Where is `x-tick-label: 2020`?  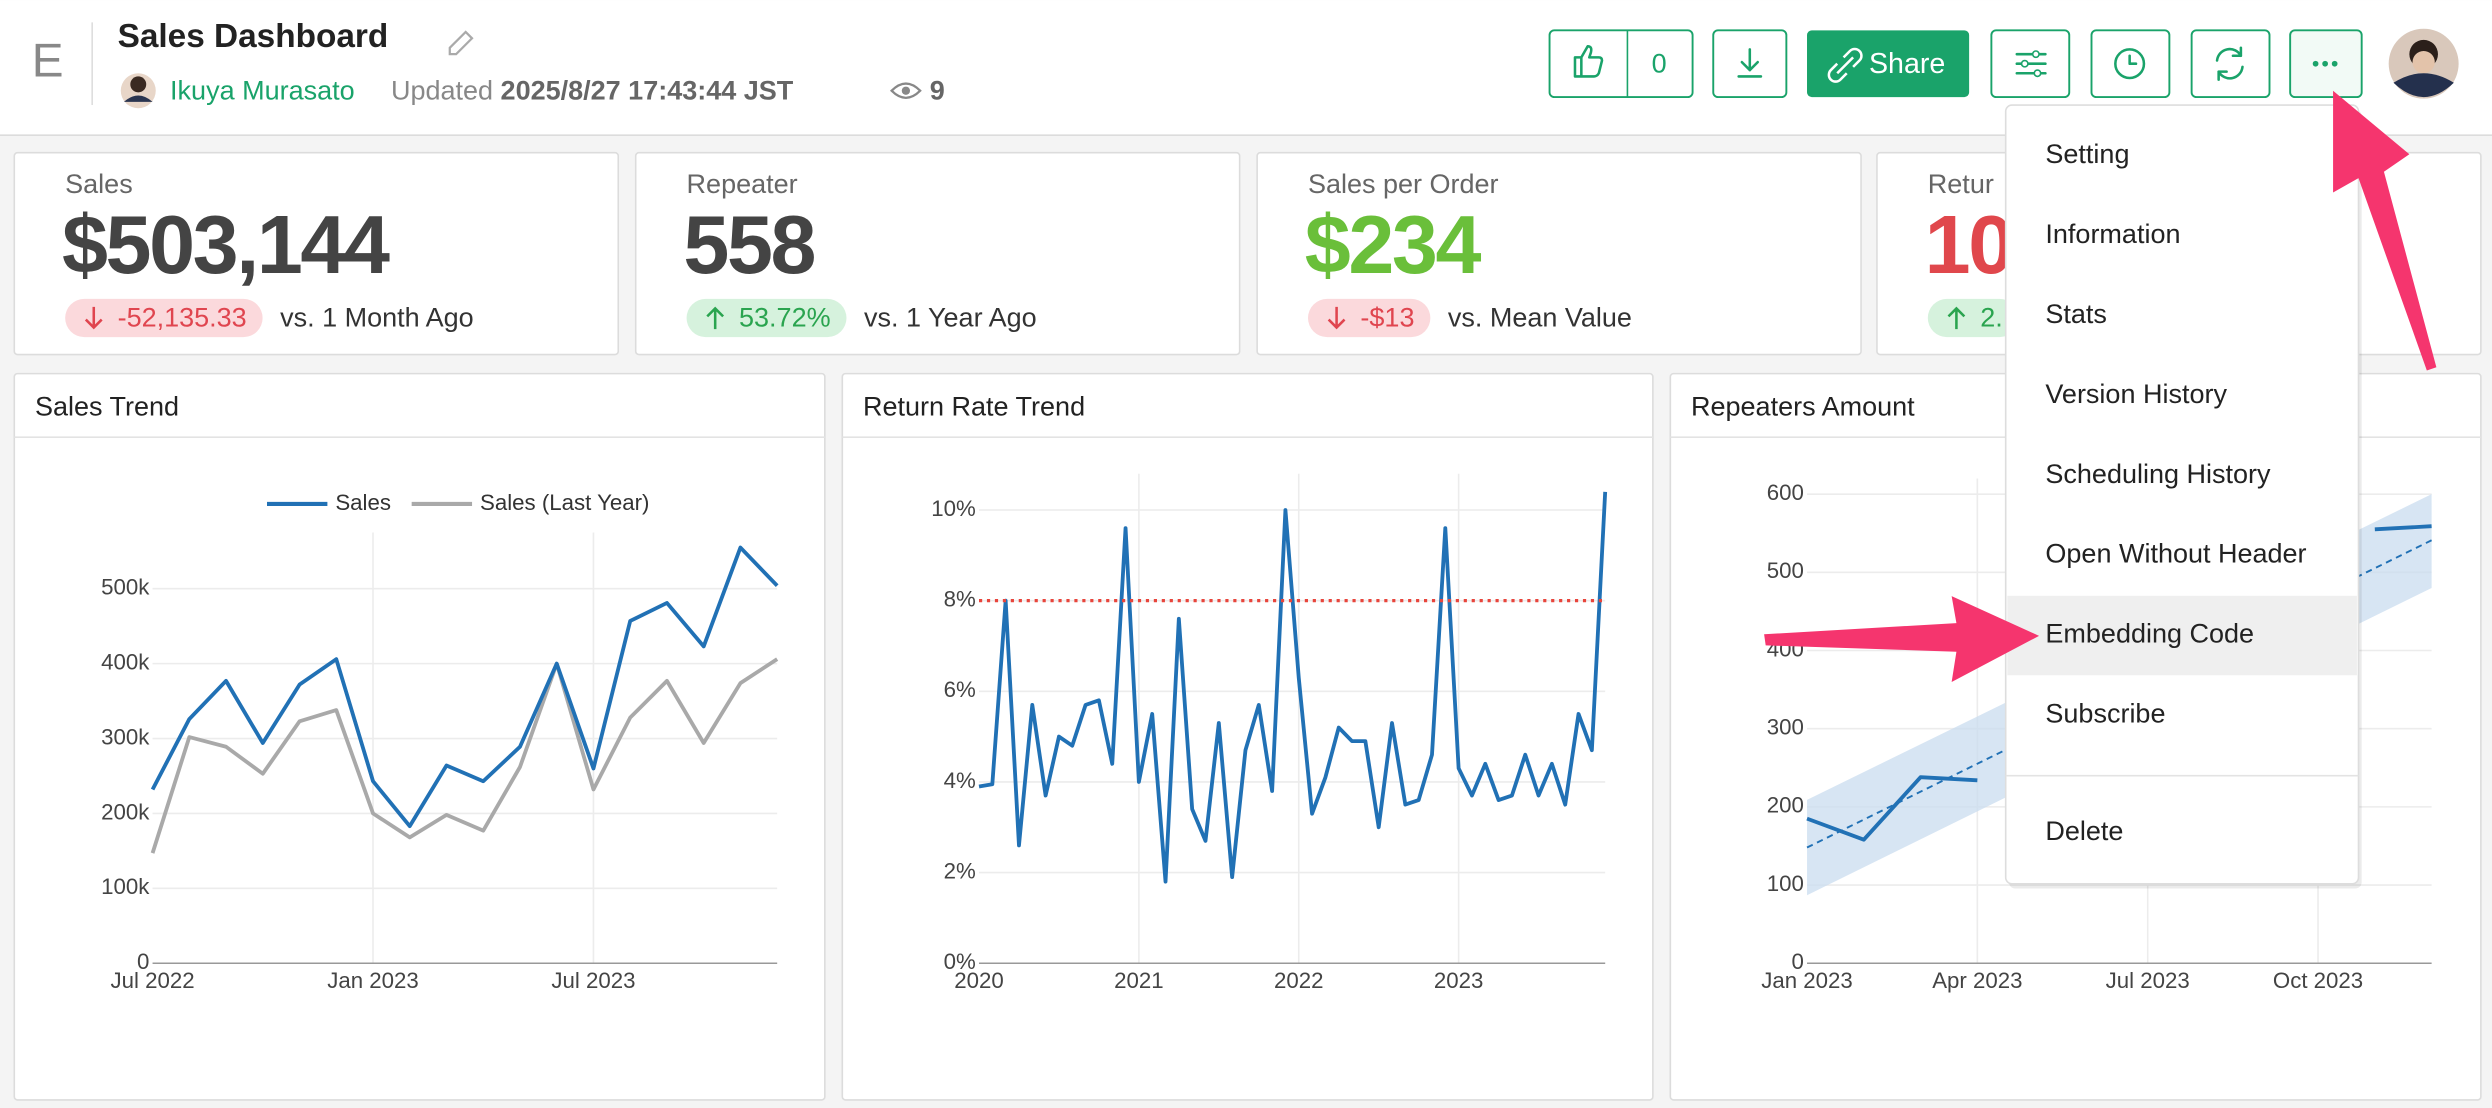
x-tick-label: 2020 is located at coordinates (979, 980).